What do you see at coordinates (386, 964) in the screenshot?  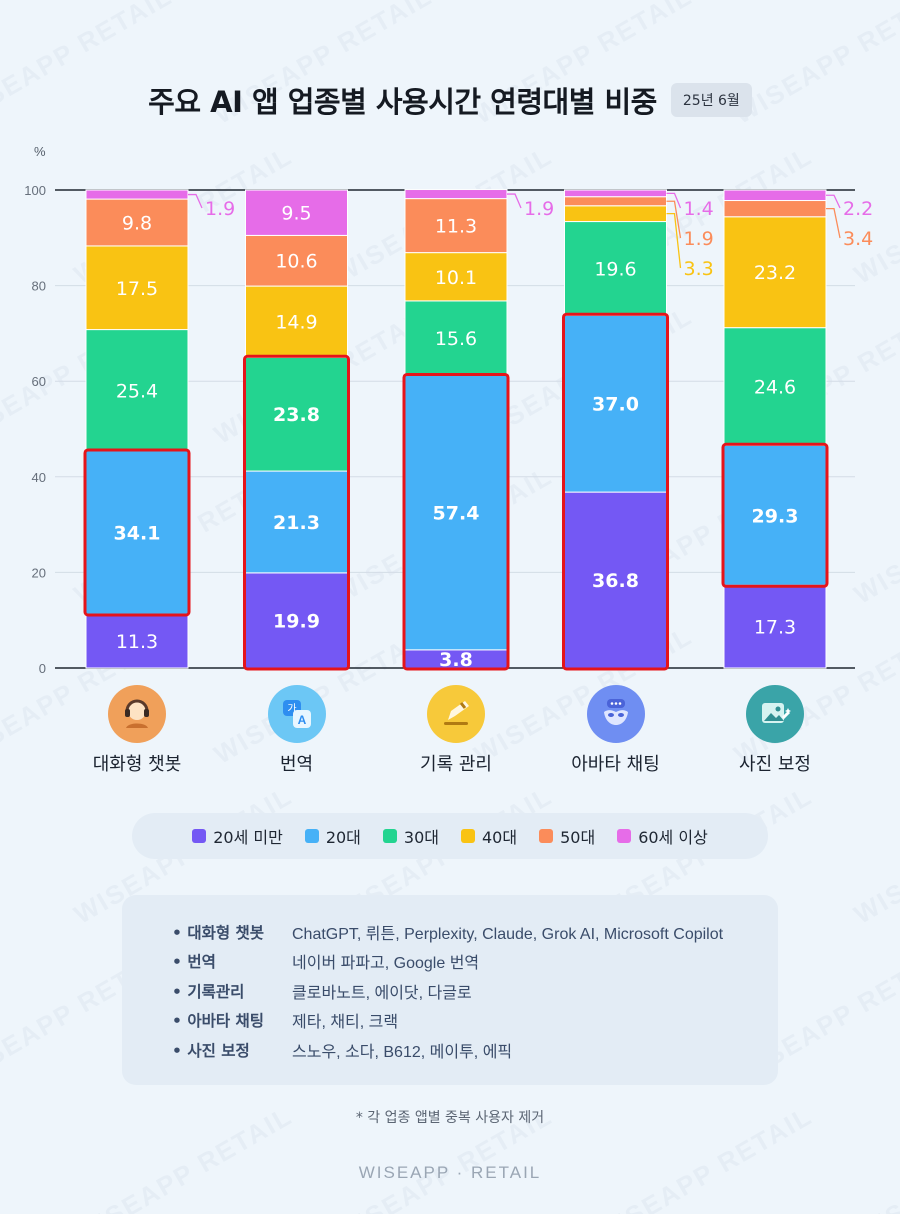 I see `note-value: 네이버 파파고, Google 번역` at bounding box center [386, 964].